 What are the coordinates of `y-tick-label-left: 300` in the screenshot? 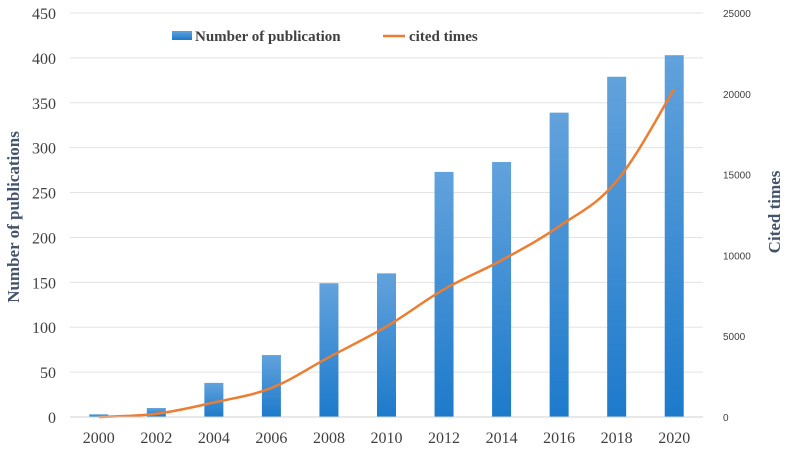 It's located at (44, 149).